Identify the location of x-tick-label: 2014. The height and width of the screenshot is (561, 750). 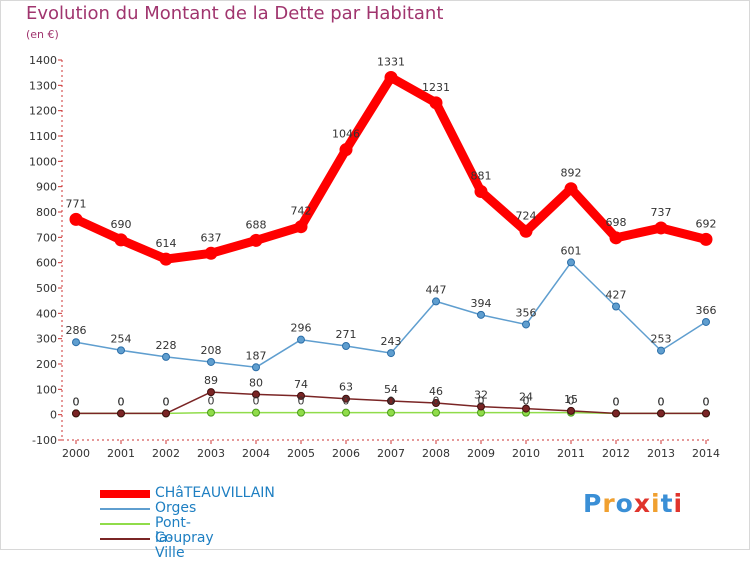
(706, 453).